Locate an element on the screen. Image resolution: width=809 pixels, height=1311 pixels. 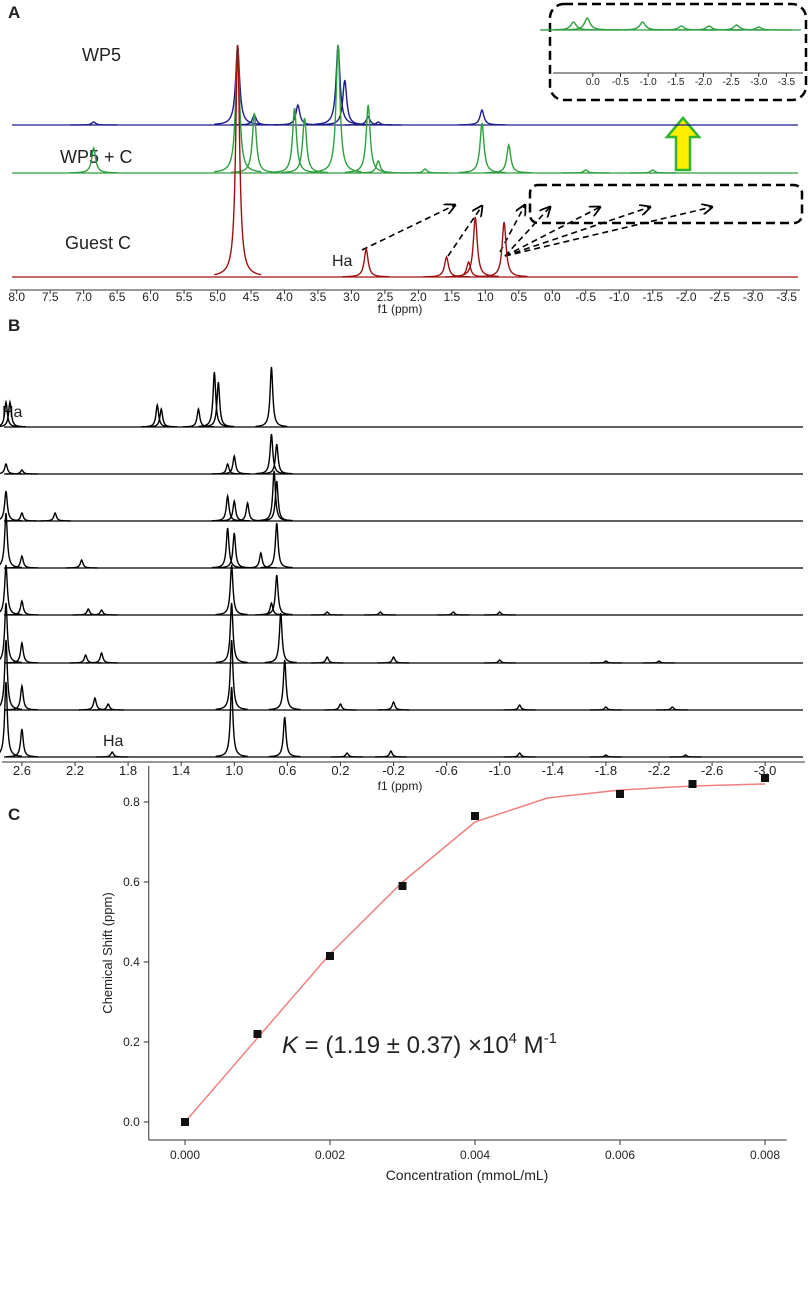
x-tick-label: 2.0 is located at coordinates (418, 297).